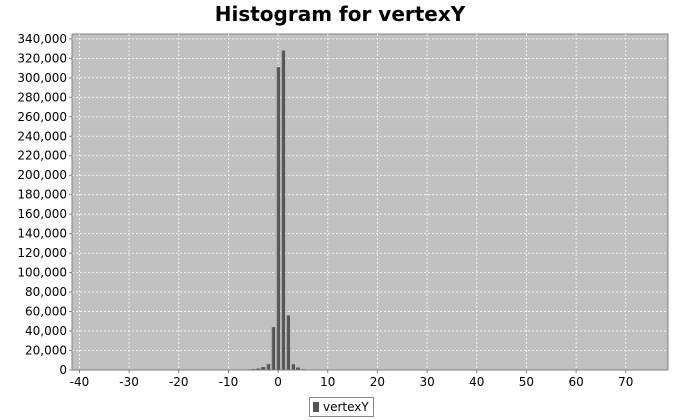 This screenshot has height=420, width=680. Describe the element at coordinates (42, 214) in the screenshot. I see `y-tick-label: 160,000` at that location.